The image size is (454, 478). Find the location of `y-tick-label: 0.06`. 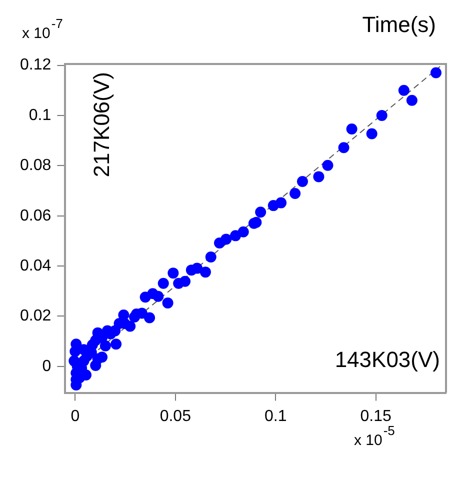

y-tick-label: 0.06 is located at coordinates (36, 215).